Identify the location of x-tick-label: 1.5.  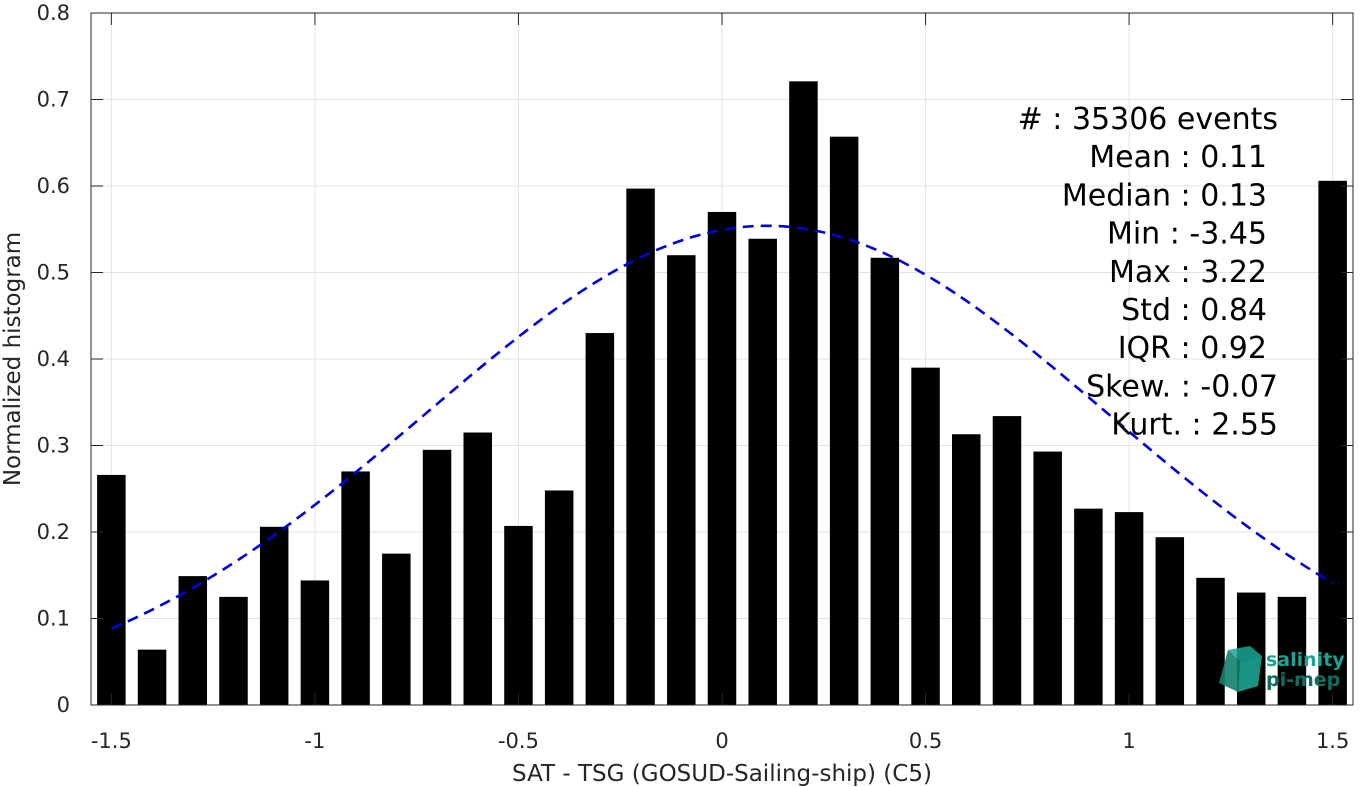
(1332, 741).